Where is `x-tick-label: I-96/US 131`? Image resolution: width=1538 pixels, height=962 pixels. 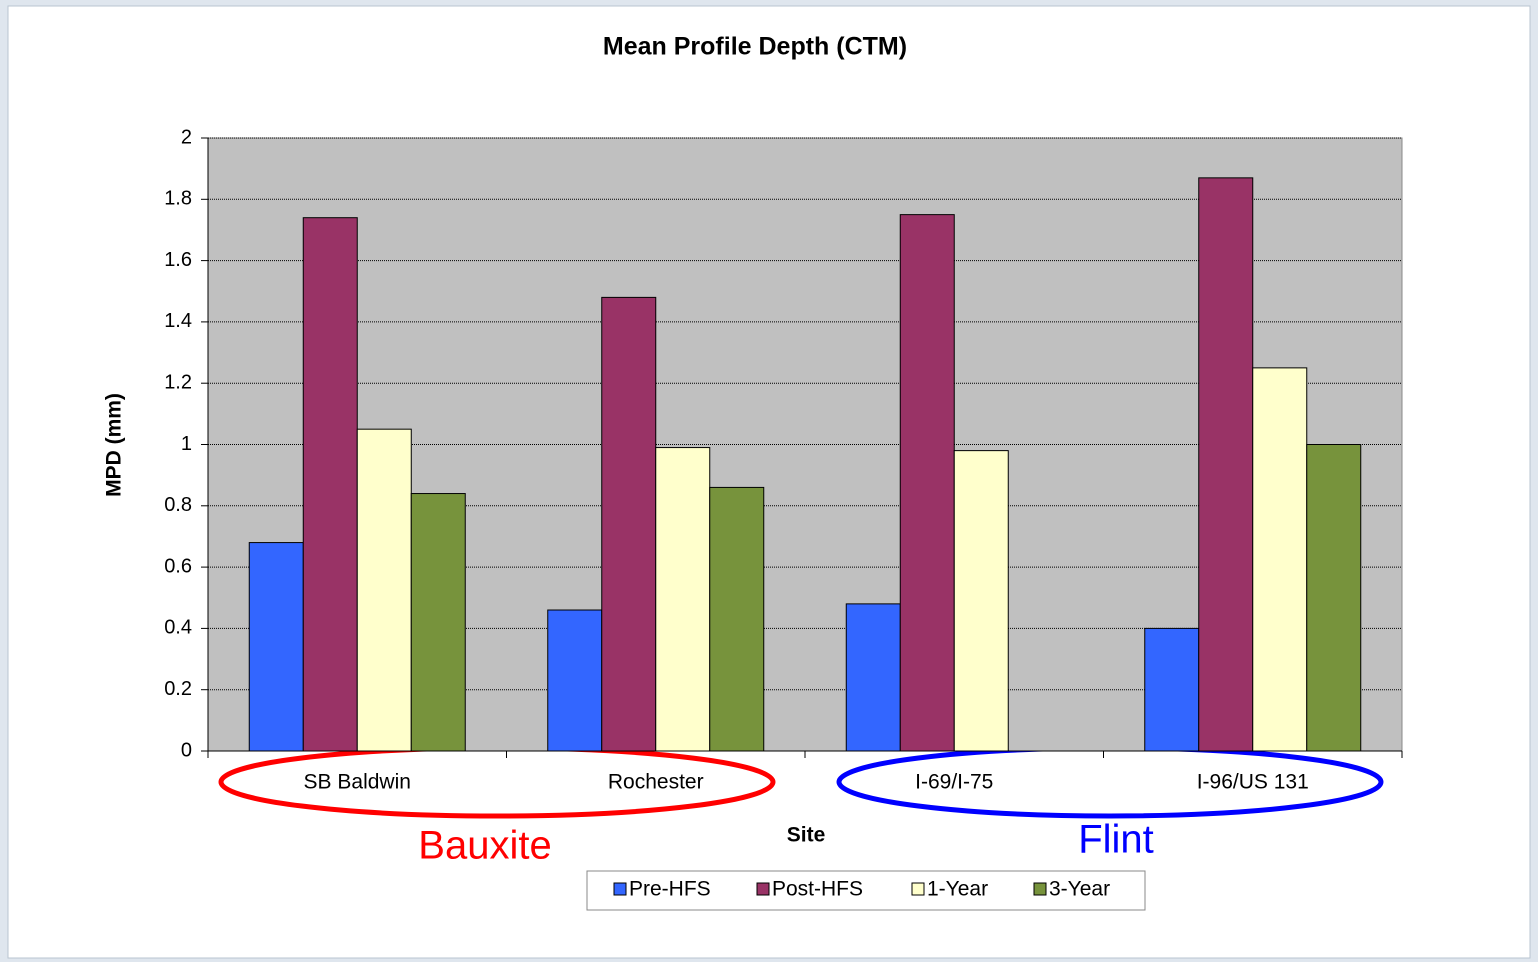 x-tick-label: I-96/US 131 is located at coordinates (1253, 782).